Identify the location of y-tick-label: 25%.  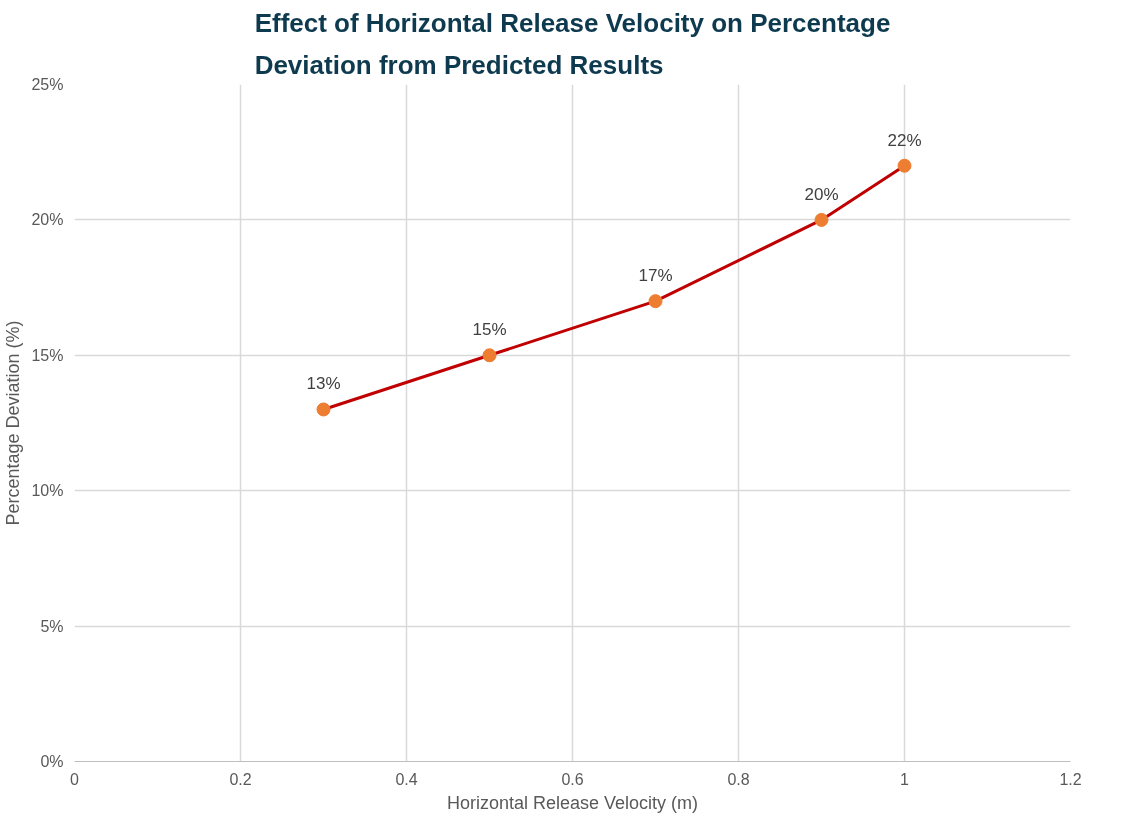
(47, 84).